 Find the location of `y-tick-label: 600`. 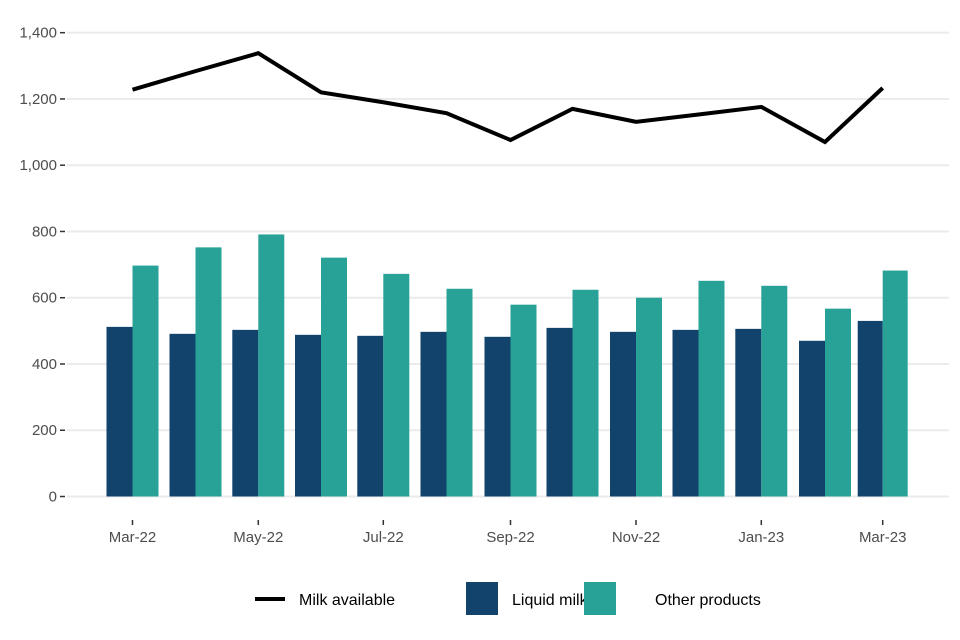

y-tick-label: 600 is located at coordinates (44, 298).